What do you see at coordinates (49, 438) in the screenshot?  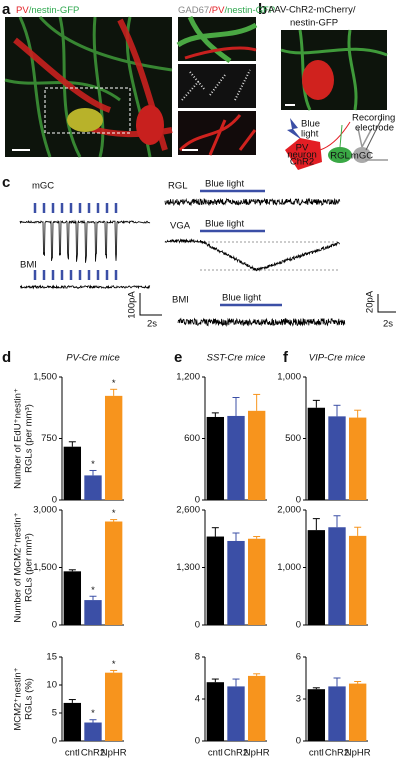 I see `y-tick-label: 750` at bounding box center [49, 438].